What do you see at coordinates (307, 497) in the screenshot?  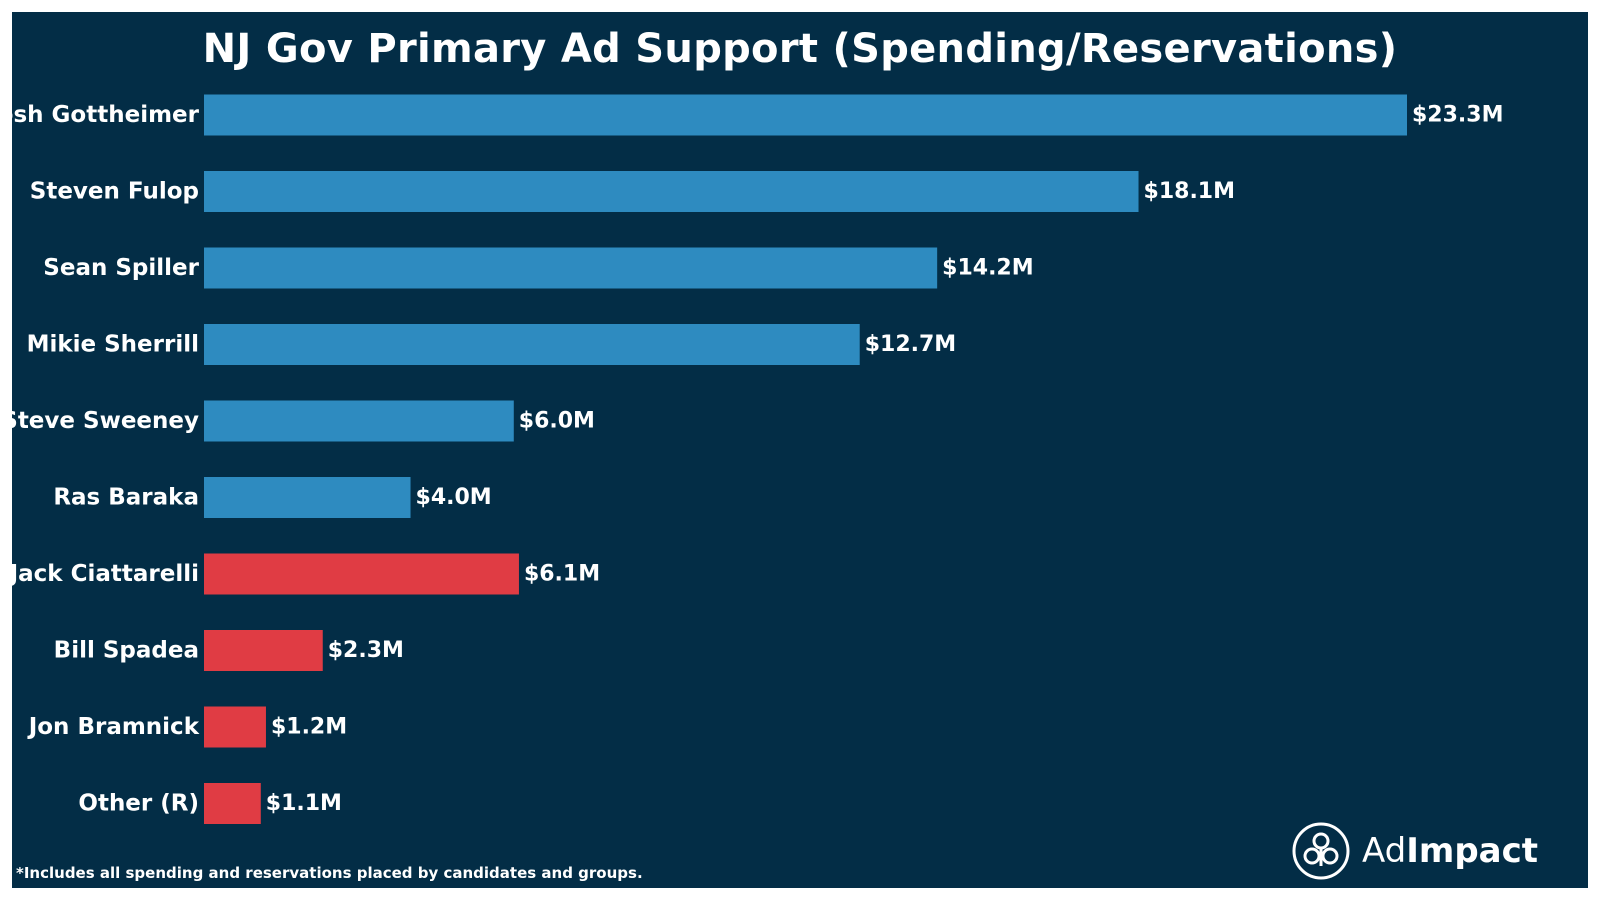 I see `bar-ras-baraka` at bounding box center [307, 497].